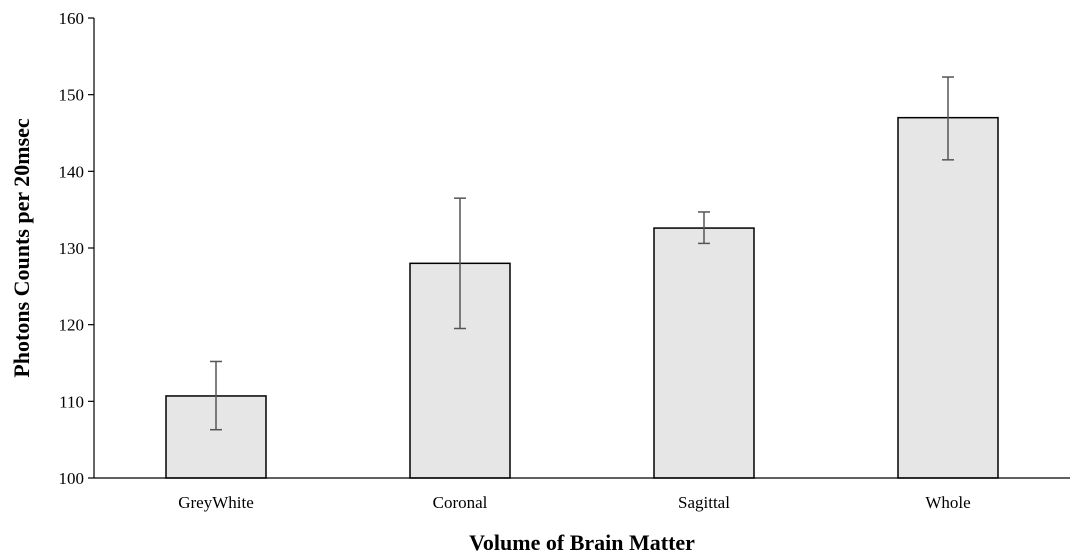  I want to click on category-label-coronal: Coronal, so click(460, 502).